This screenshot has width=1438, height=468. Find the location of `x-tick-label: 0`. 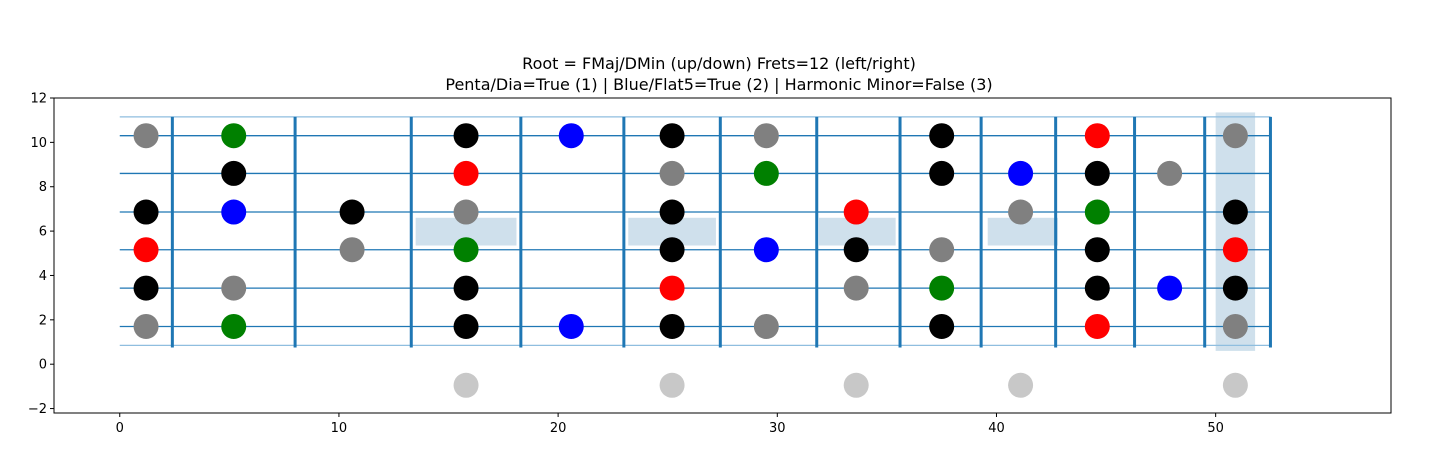

x-tick-label: 0 is located at coordinates (120, 428).